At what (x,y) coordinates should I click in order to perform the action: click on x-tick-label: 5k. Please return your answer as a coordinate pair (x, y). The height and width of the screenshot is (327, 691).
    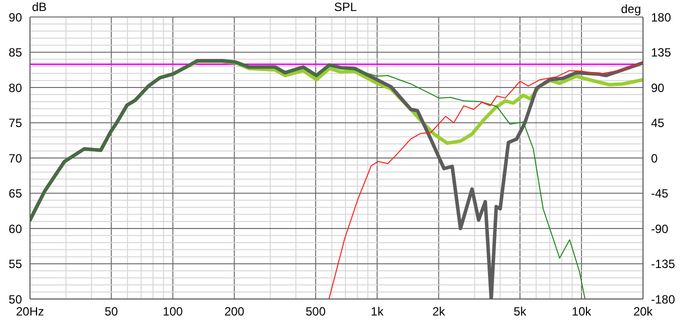
    Looking at the image, I should click on (521, 311).